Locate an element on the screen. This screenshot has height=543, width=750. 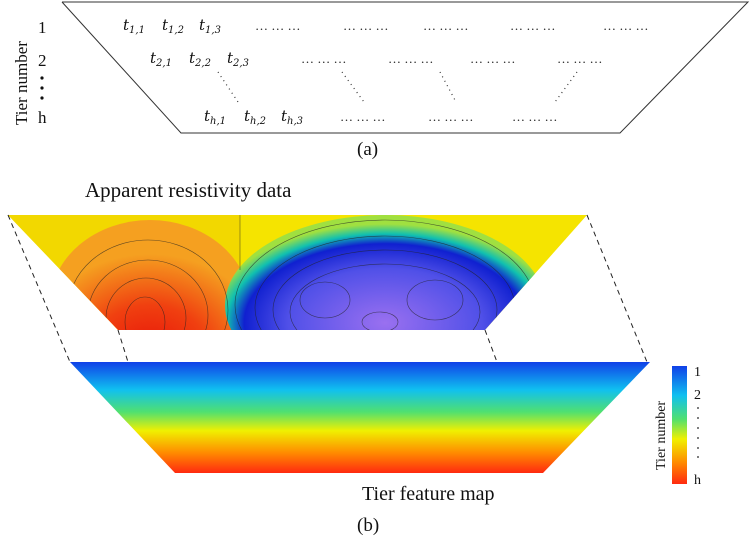
tier-axis-label: Tier number is located at coordinates (21, 83).